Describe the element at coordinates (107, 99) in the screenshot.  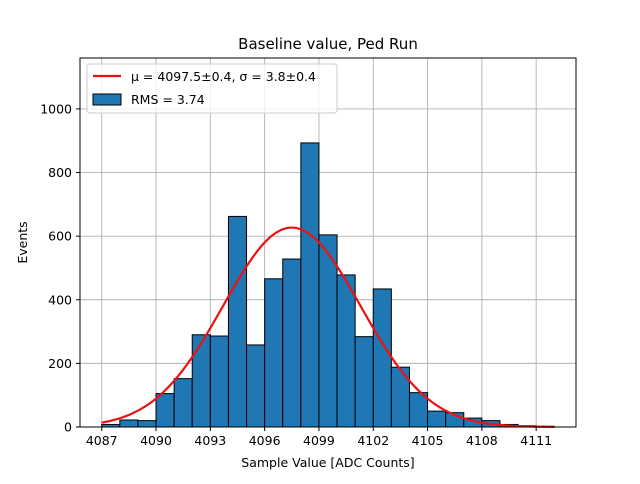
I see `legend-histogram-swatch` at that location.